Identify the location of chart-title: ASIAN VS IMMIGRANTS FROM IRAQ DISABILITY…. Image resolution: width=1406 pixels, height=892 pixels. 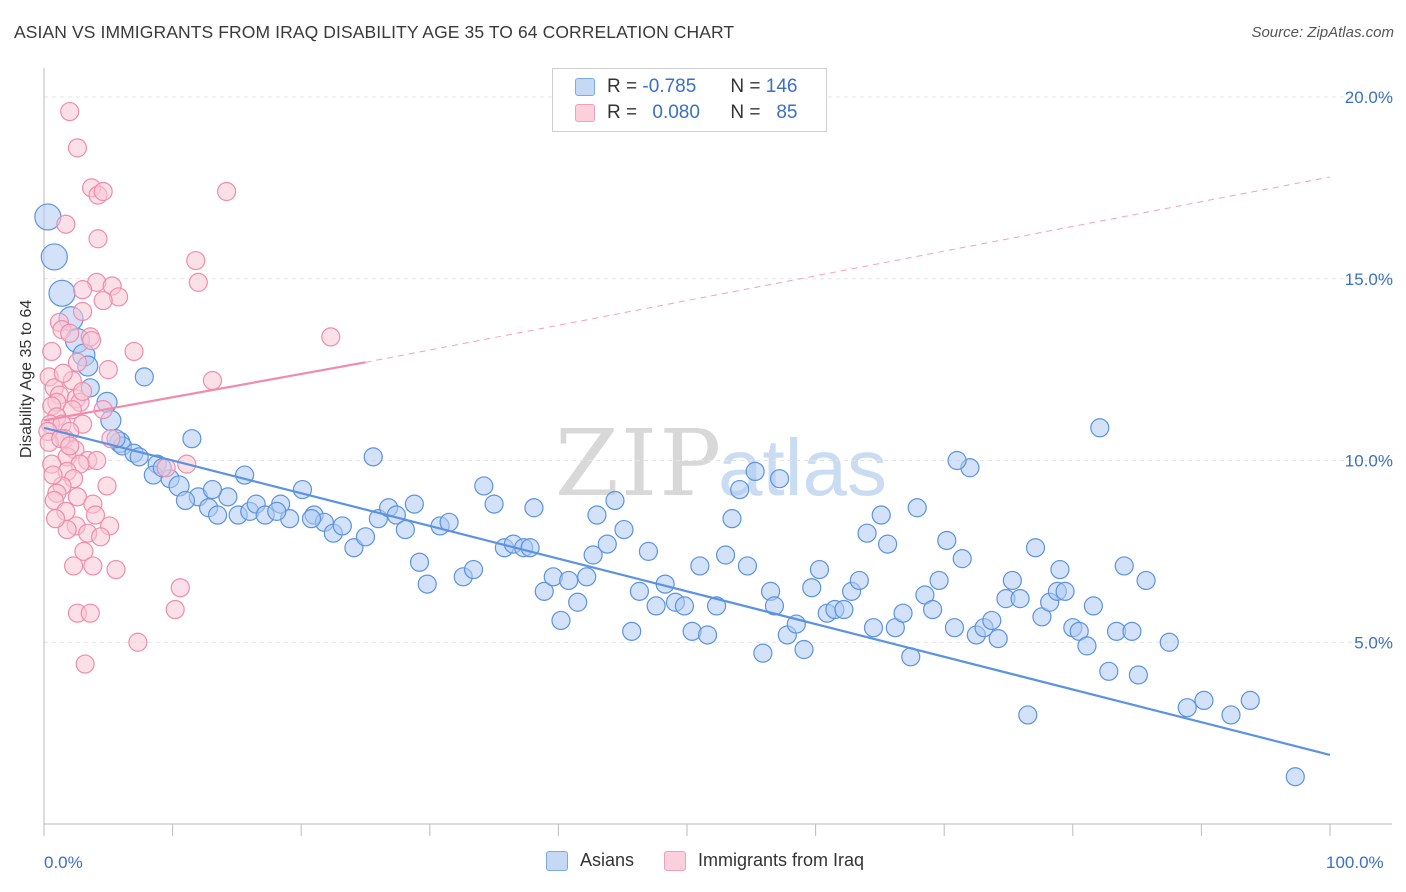
(374, 32).